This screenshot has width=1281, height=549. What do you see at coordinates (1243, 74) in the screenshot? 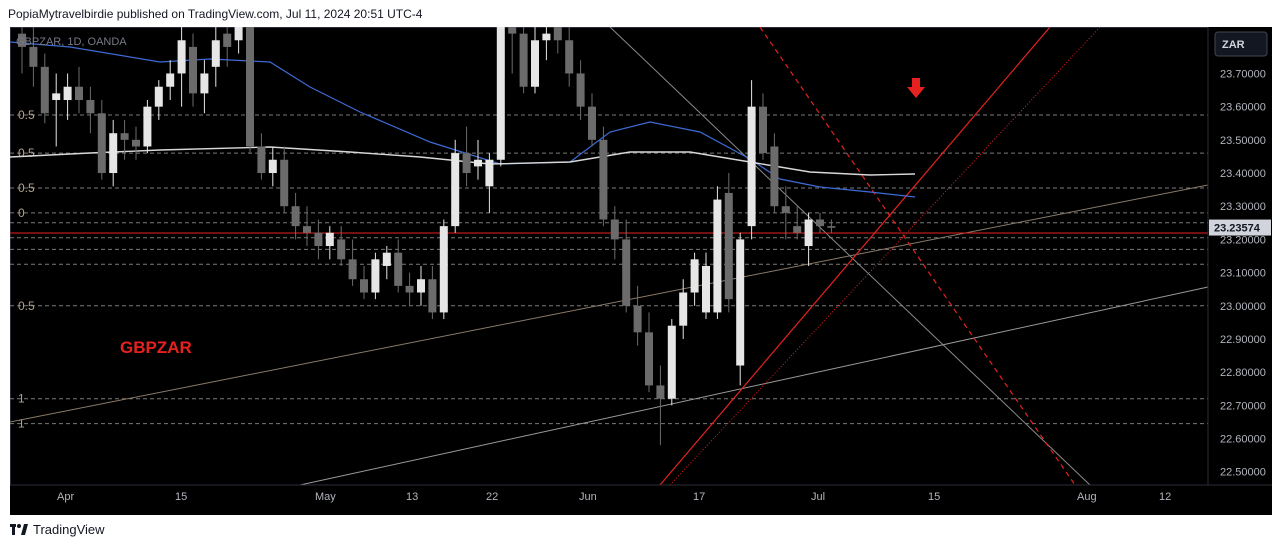
I see `price-axis-tick-label: 23.70000` at bounding box center [1243, 74].